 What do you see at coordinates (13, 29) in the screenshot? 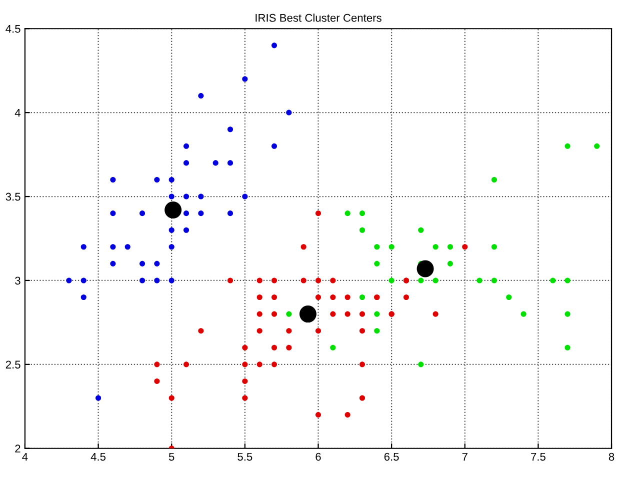
I see `y-tick-label: 4.5` at bounding box center [13, 29].